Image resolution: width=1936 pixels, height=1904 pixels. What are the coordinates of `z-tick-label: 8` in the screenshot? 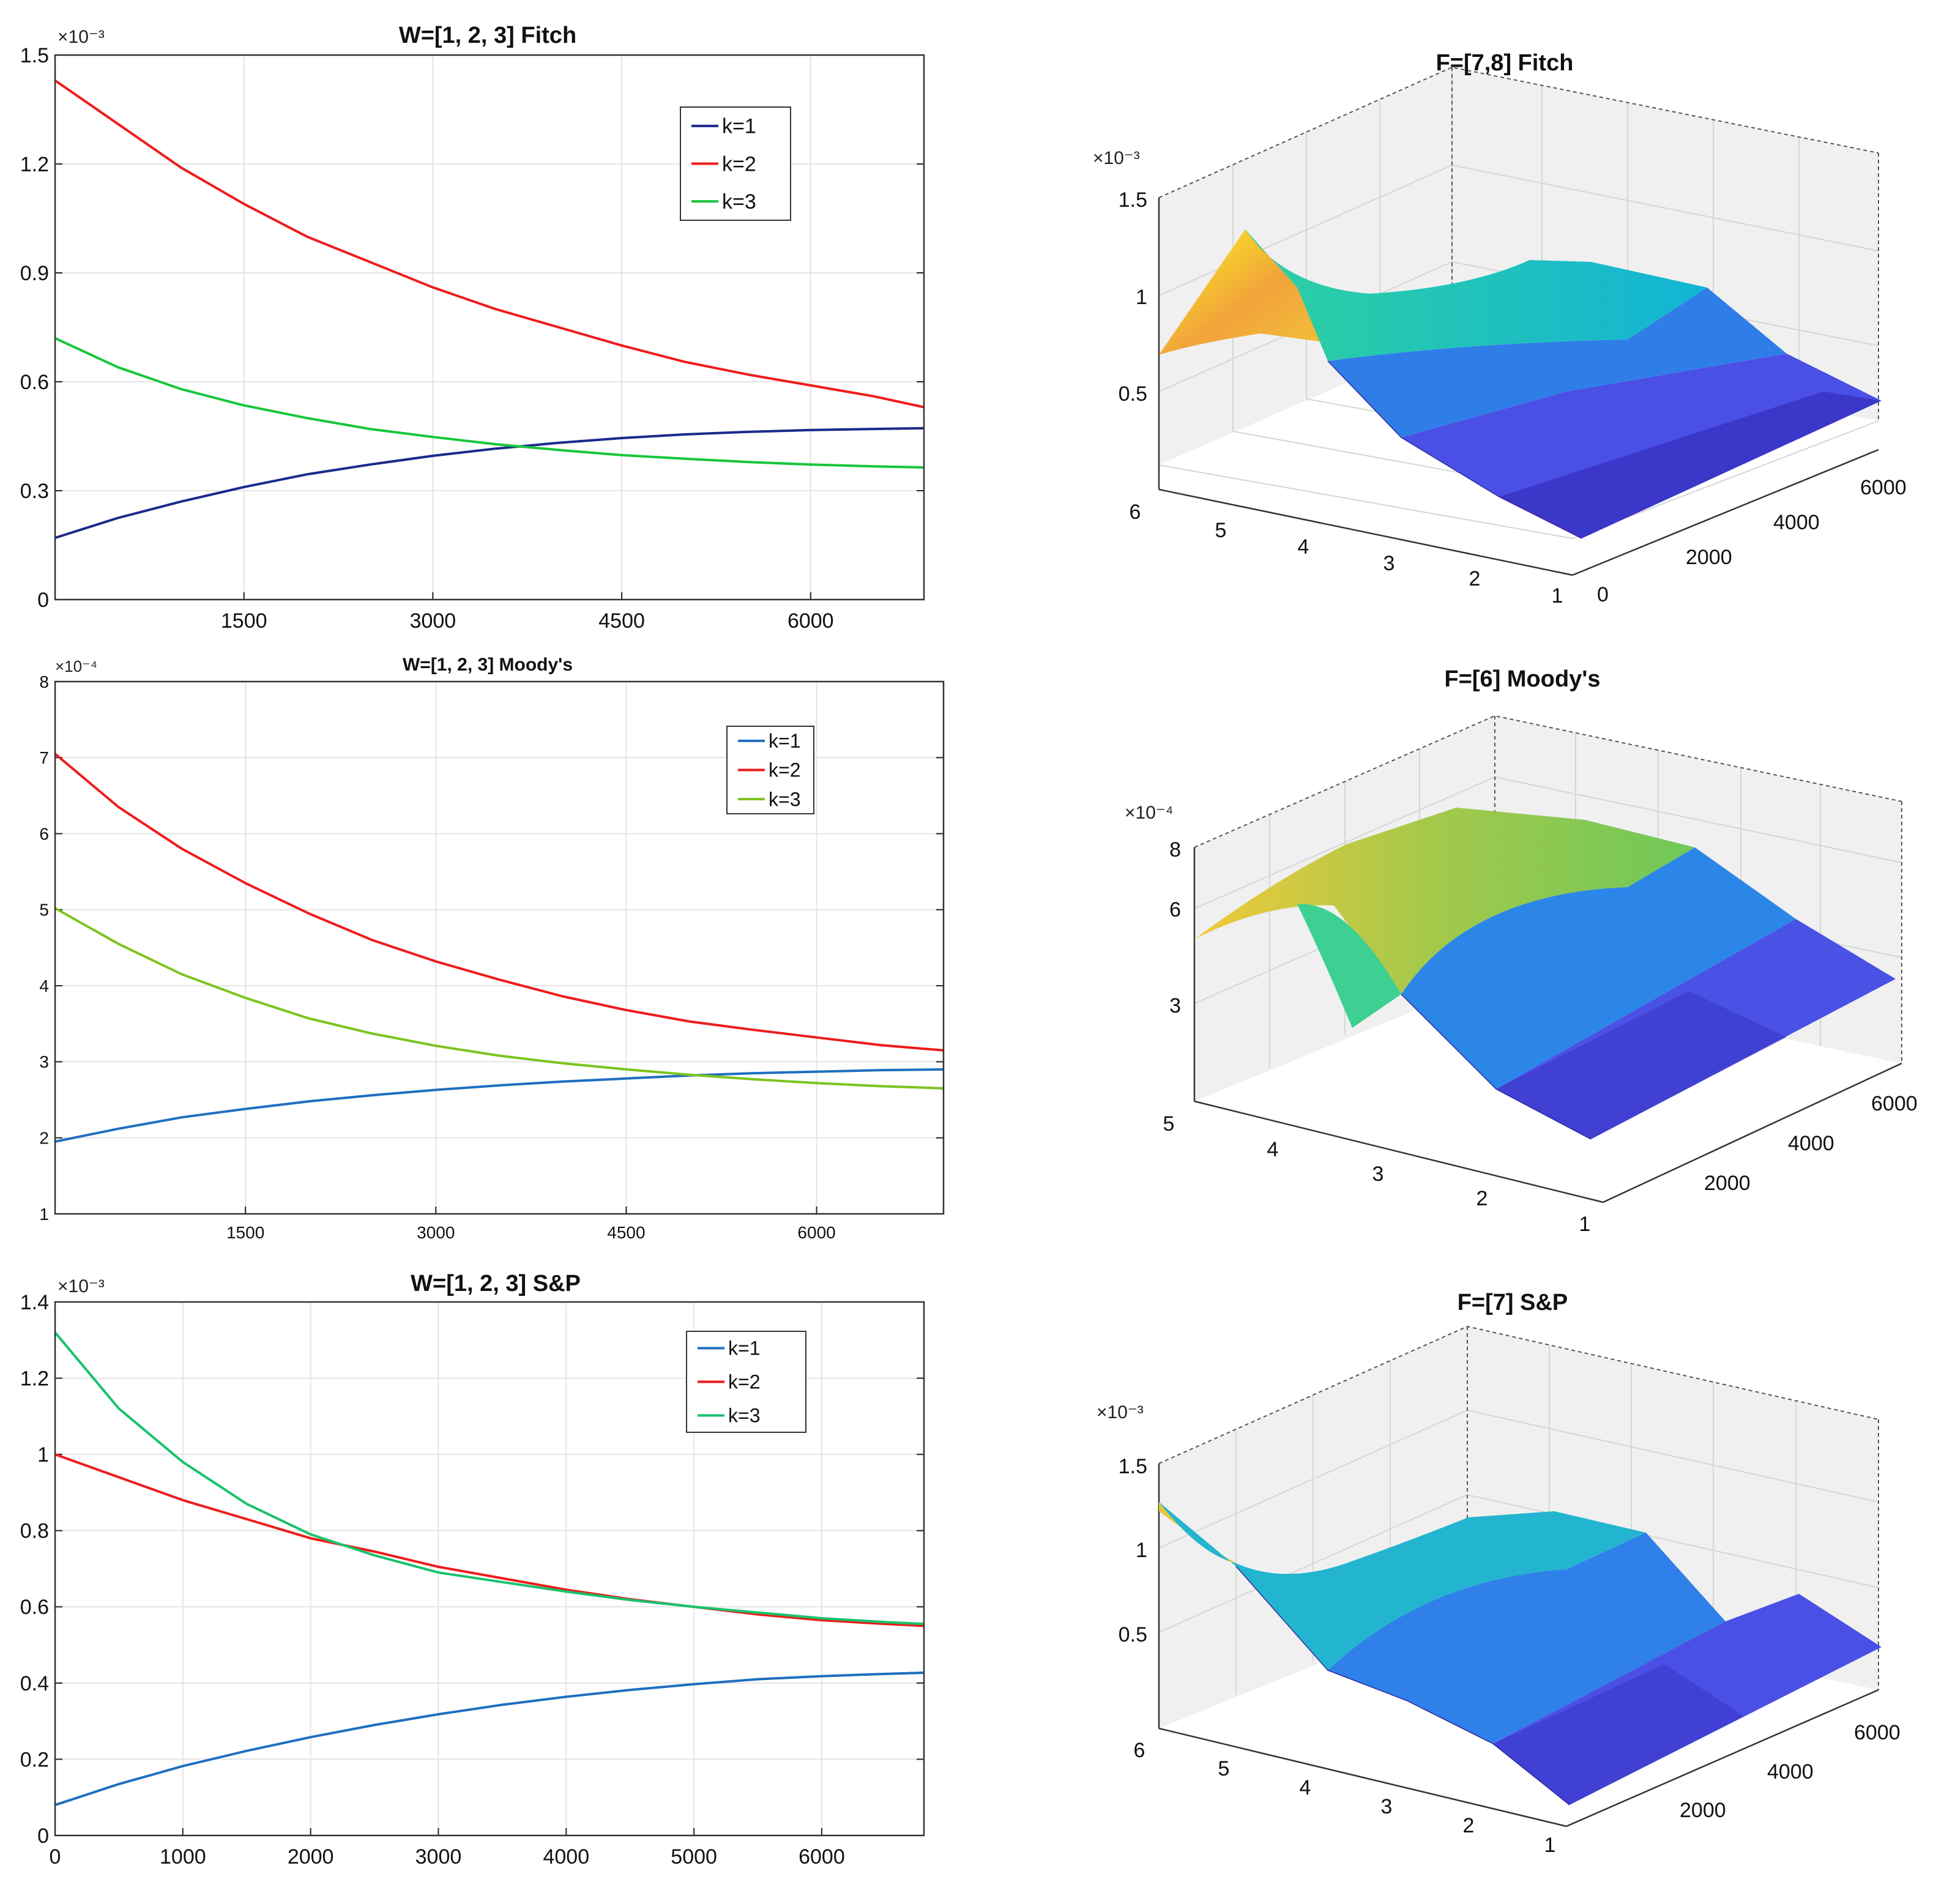 It's located at (1175, 849).